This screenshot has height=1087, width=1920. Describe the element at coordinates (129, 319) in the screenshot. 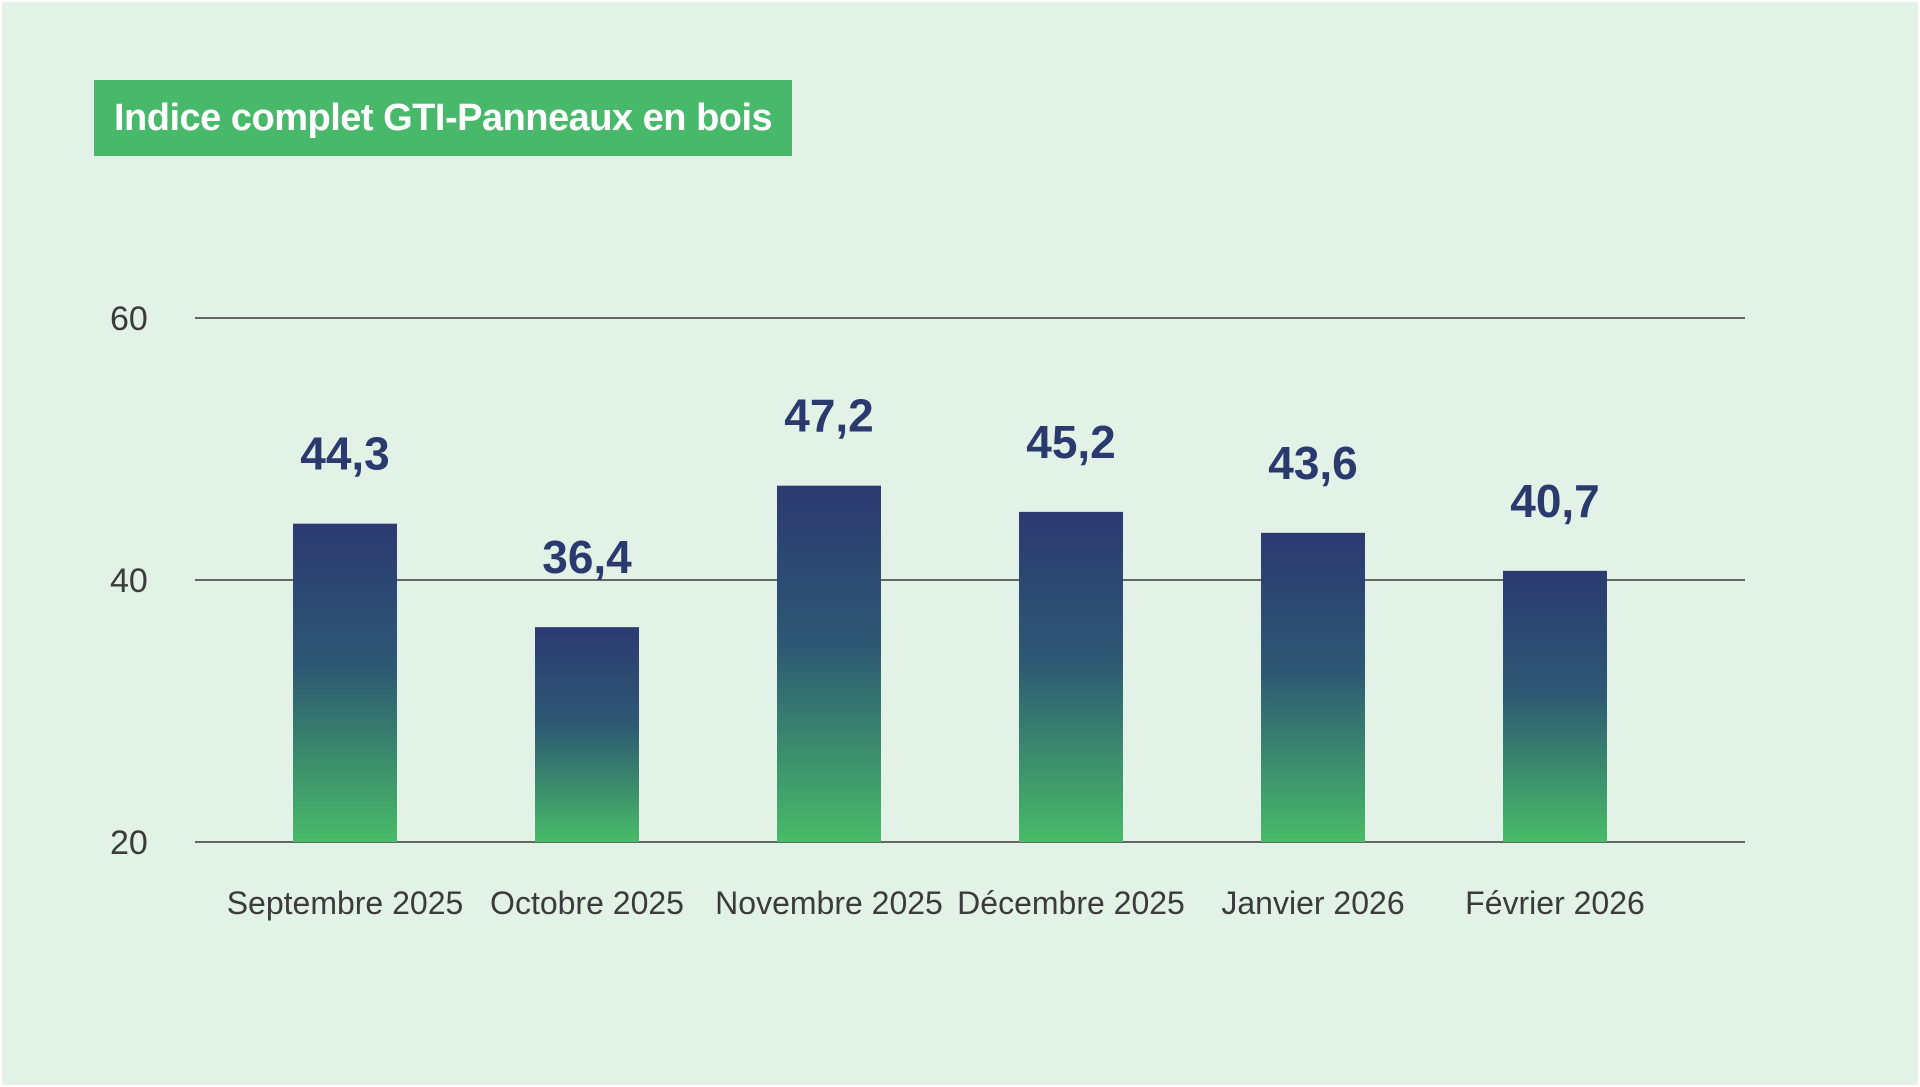

I see `y-tick-label-60: 60` at that location.